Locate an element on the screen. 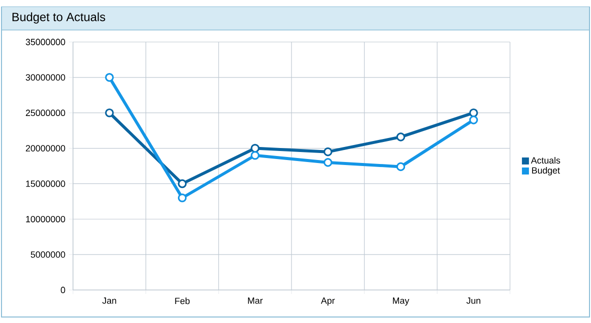  x-tick-label: Jan is located at coordinates (109, 301).